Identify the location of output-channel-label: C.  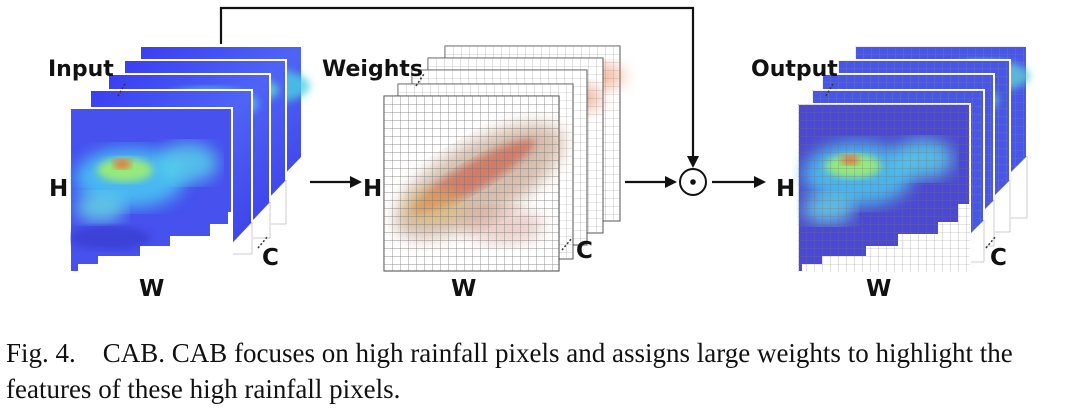
(998, 258).